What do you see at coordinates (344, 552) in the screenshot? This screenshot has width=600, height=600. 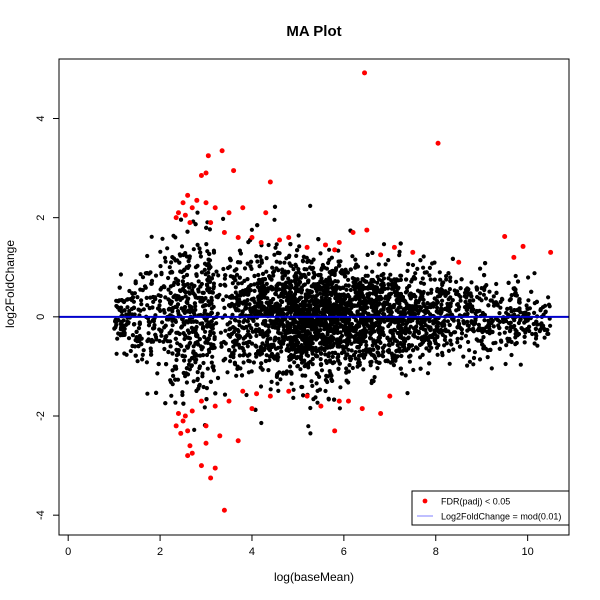 I see `x-tick-label: 6` at bounding box center [344, 552].